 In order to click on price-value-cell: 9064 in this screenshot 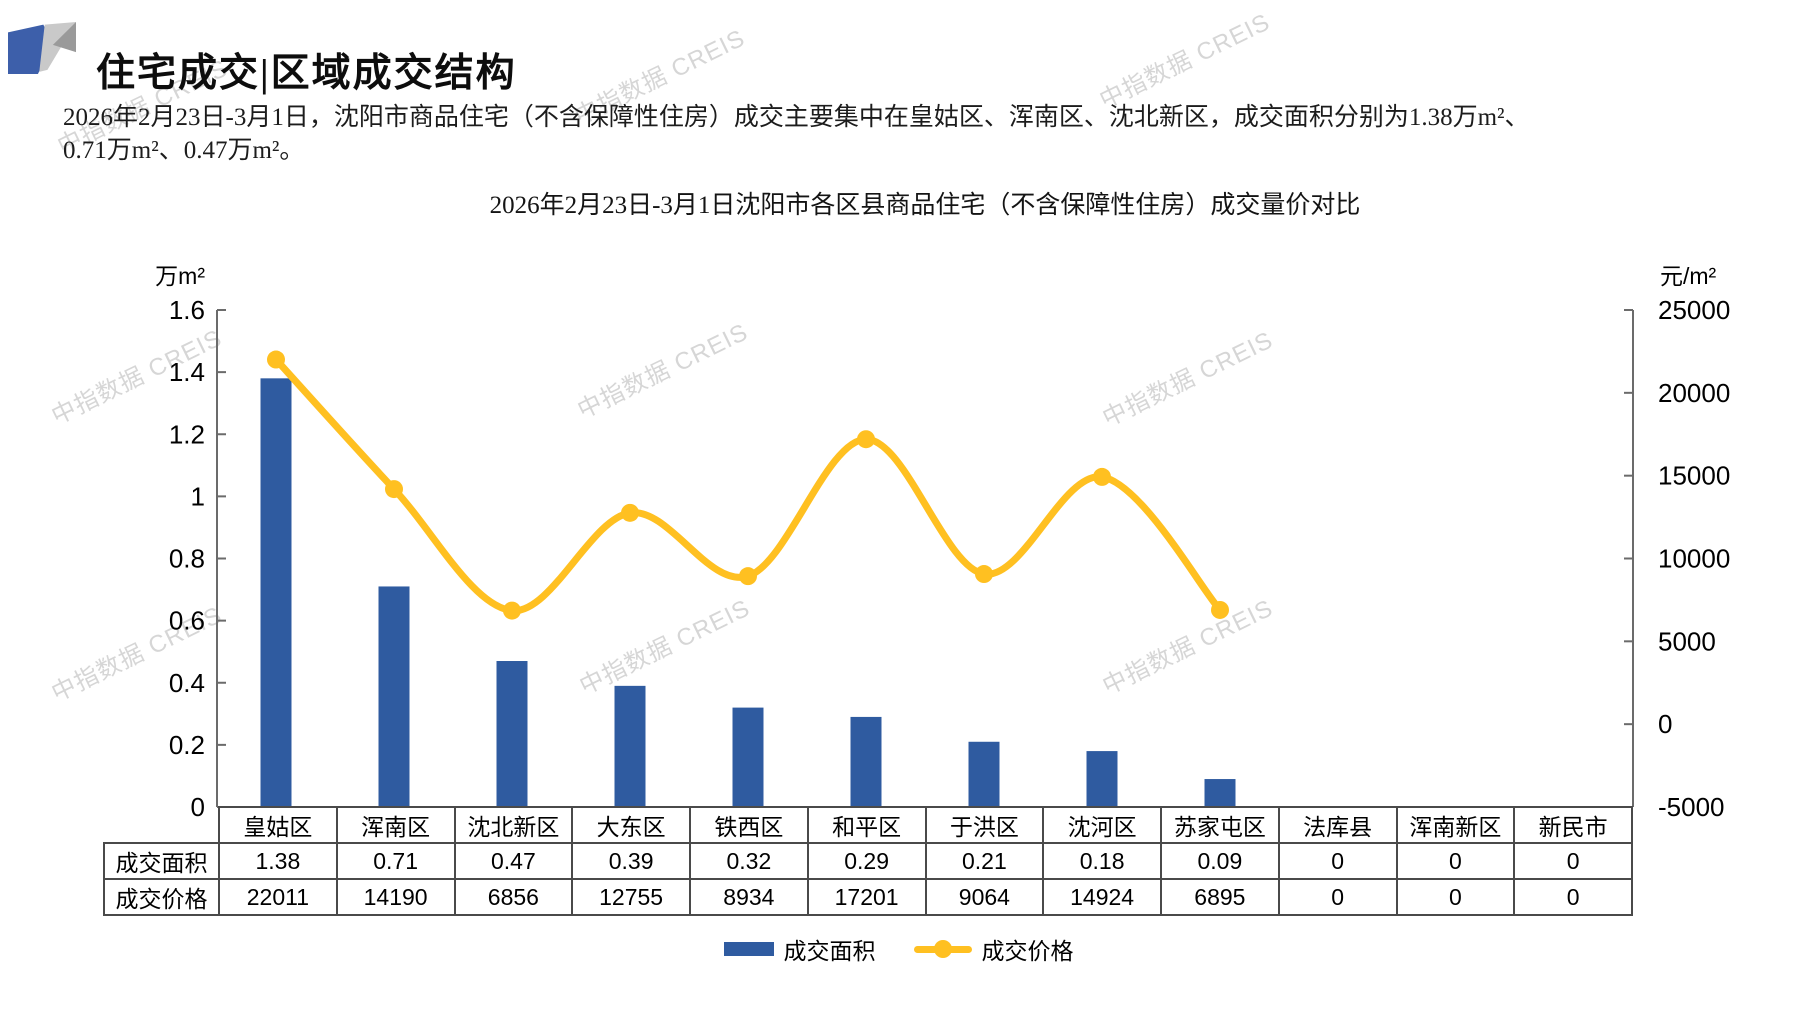, I will do `click(984, 897)`.